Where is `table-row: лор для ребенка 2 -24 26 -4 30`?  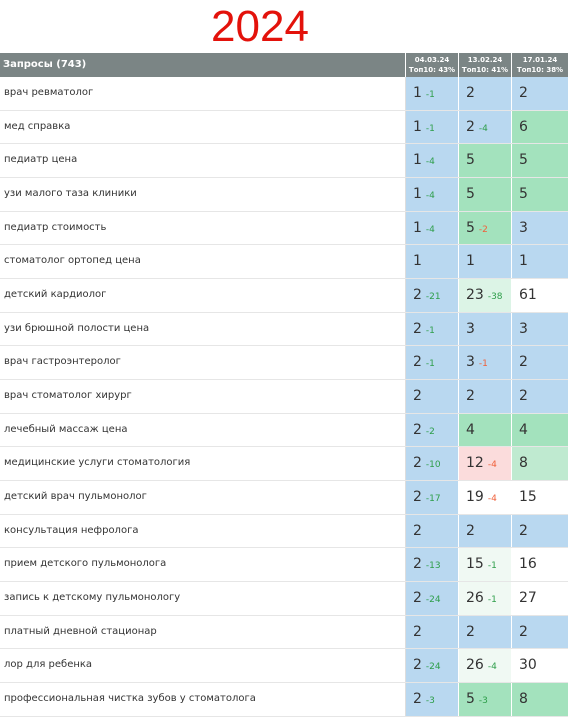
table-row: лор для ребенка 2 -24 26 -4 30 is located at coordinates (284, 666).